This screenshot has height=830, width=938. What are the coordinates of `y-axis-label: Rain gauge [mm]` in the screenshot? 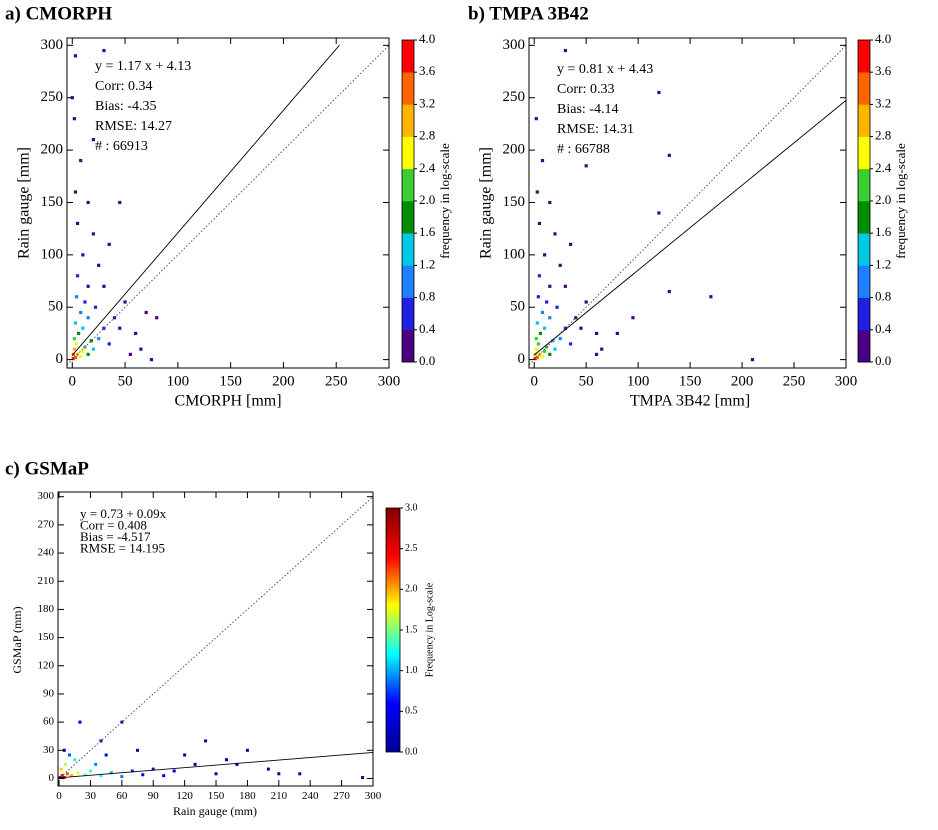 It's located at (486, 203).